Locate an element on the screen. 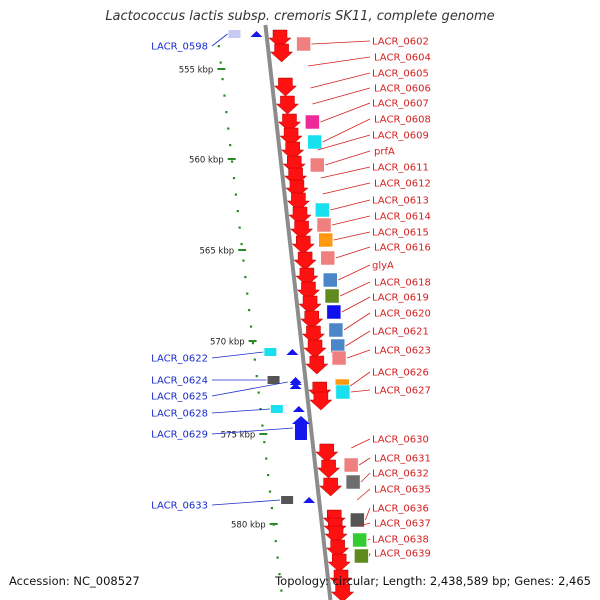 The width and height of the screenshot is (600, 600). reverse-gene-label: LACR_0635 is located at coordinates (402, 490).